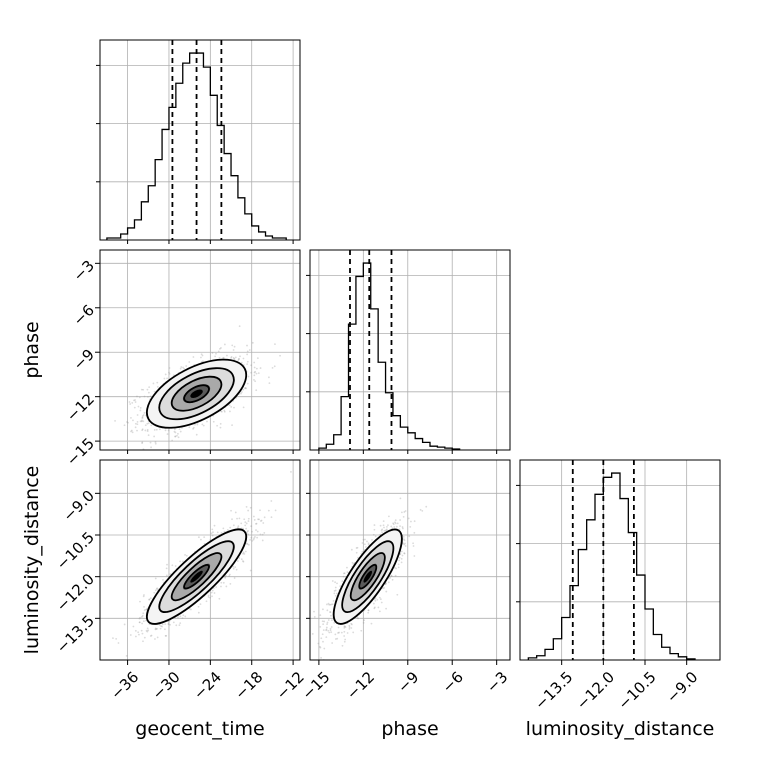 This screenshot has width=760, height=760. What do you see at coordinates (75, 634) in the screenshot?
I see `y-tick-label-luminosity_distance-0: −13.5` at bounding box center [75, 634].